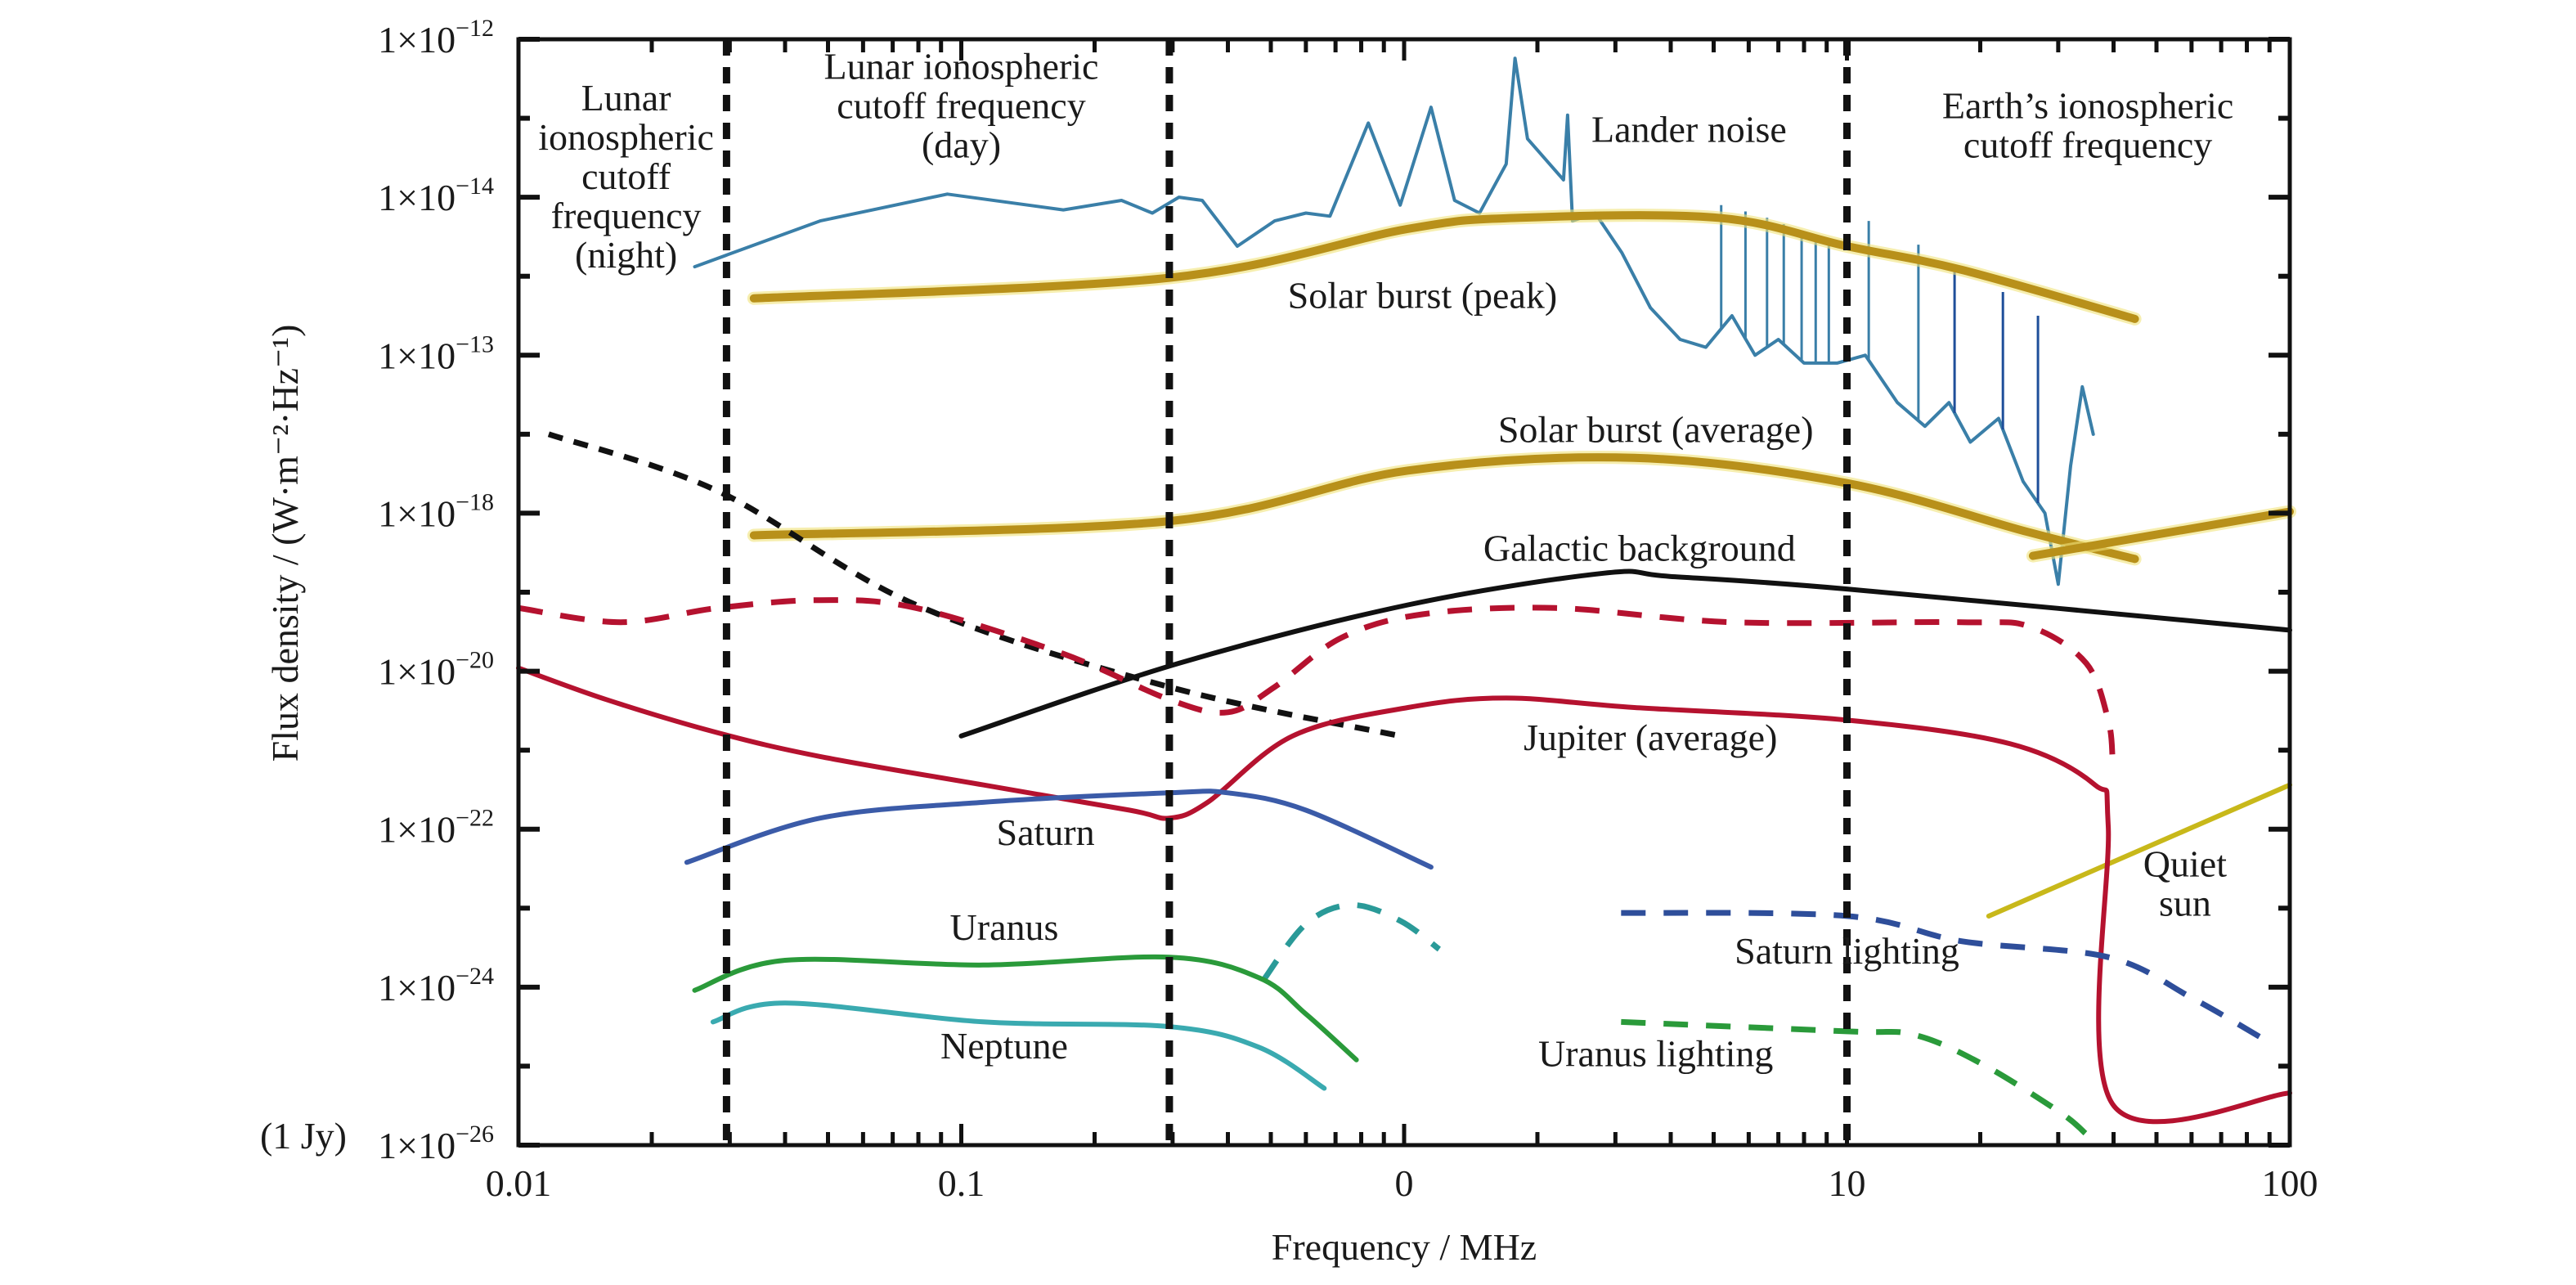  I want to click on x-tick-label: 0.1, so click(962, 1183).